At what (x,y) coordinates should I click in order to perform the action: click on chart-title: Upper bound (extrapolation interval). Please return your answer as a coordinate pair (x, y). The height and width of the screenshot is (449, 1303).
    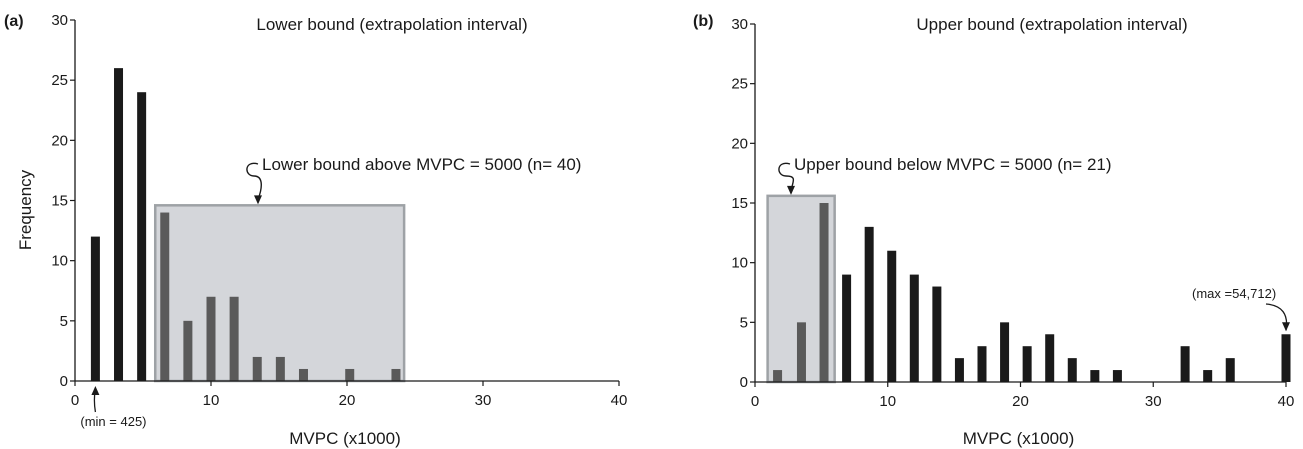
    Looking at the image, I should click on (1051, 24).